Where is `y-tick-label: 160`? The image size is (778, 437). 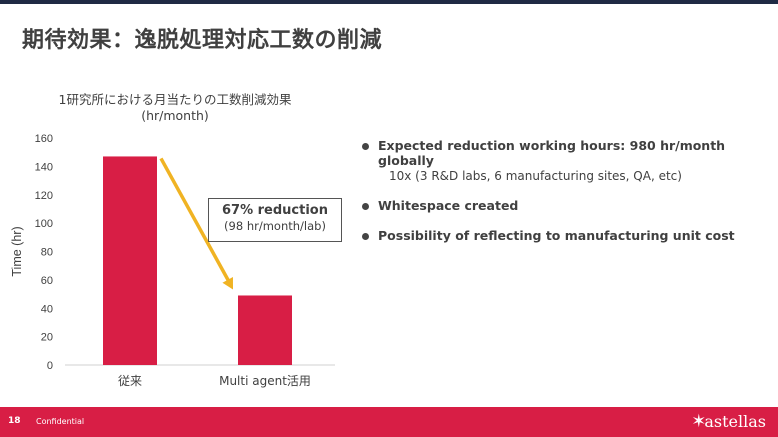 y-tick-label: 160 is located at coordinates (44, 139).